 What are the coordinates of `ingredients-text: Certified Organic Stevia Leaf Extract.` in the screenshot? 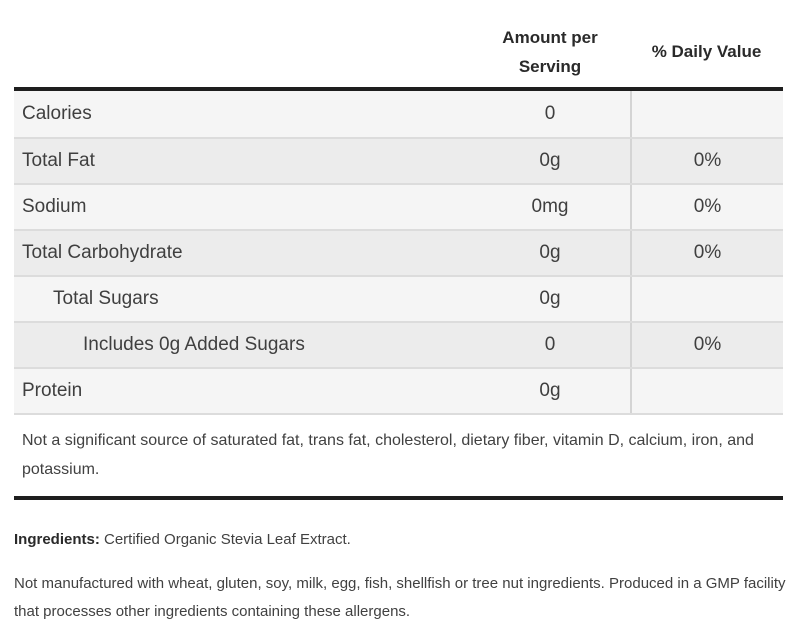 It's located at (225, 539).